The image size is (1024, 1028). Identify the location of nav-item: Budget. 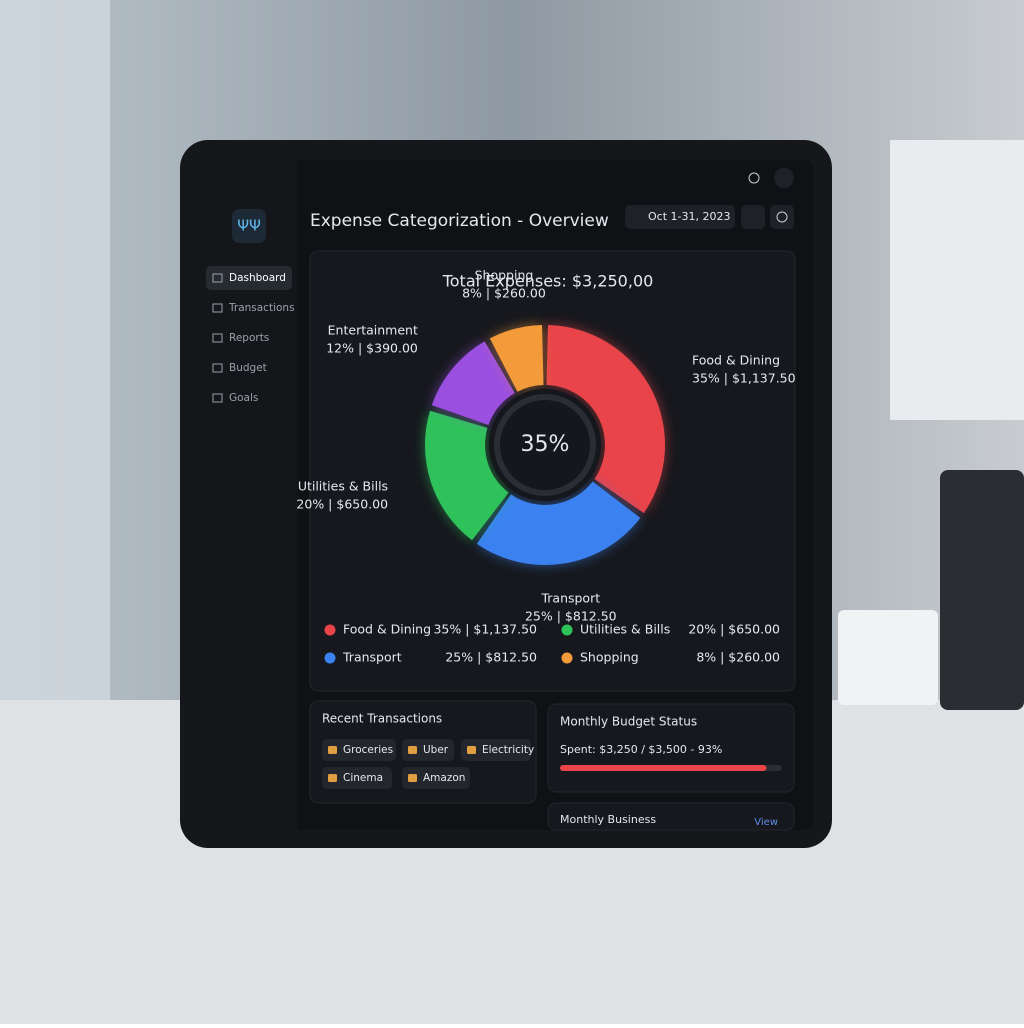
(248, 368).